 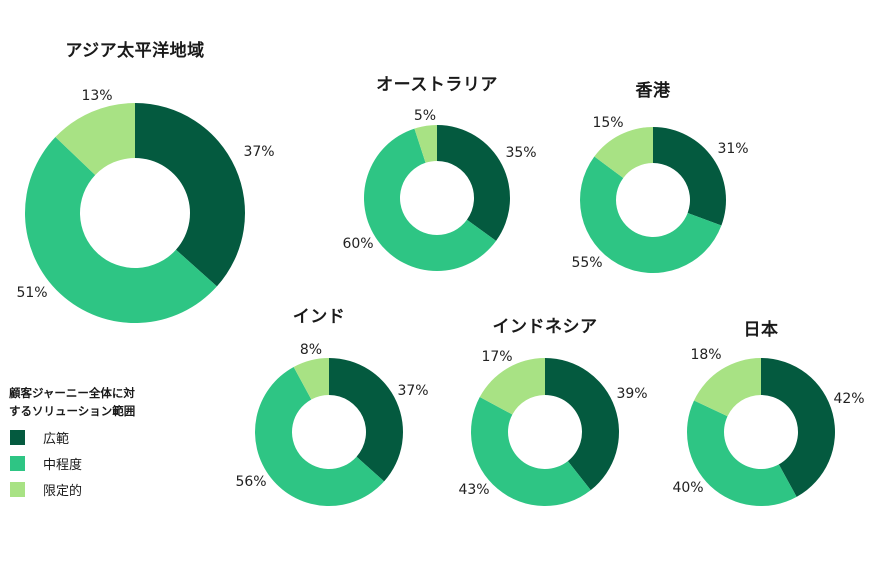 What do you see at coordinates (521, 153) in the screenshot?
I see `percent-label-broad: 35%` at bounding box center [521, 153].